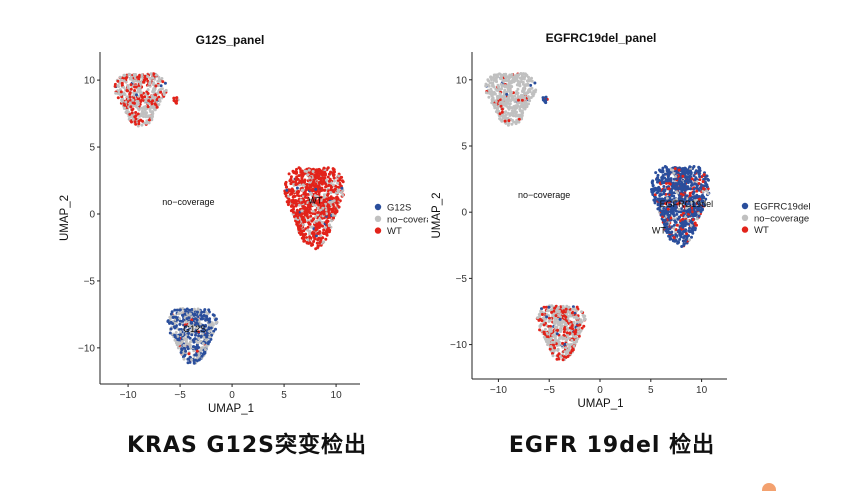 The width and height of the screenshot is (854, 491). I want to click on legend-label: EGFRC19del, so click(782, 207).